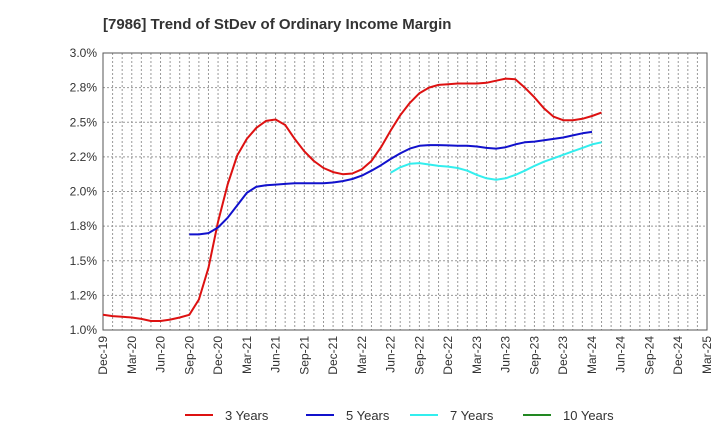  Describe the element at coordinates (132, 355) in the screenshot. I see `x-tick-label: Mar-20` at that location.